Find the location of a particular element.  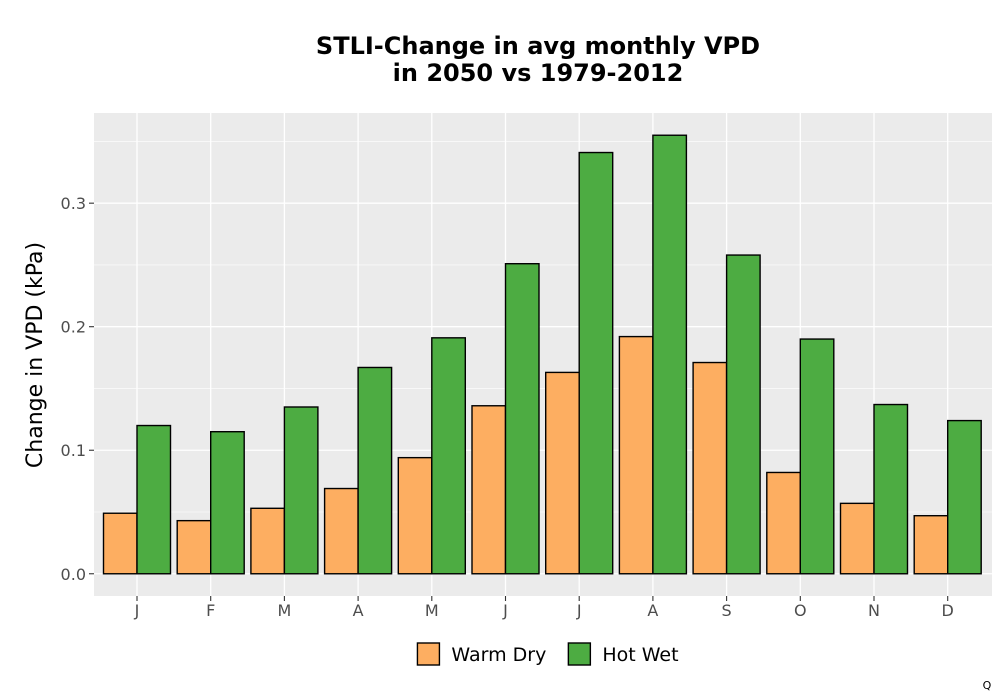

y-axis-title: Change in VPD (kPa) is located at coordinates (35, 355).